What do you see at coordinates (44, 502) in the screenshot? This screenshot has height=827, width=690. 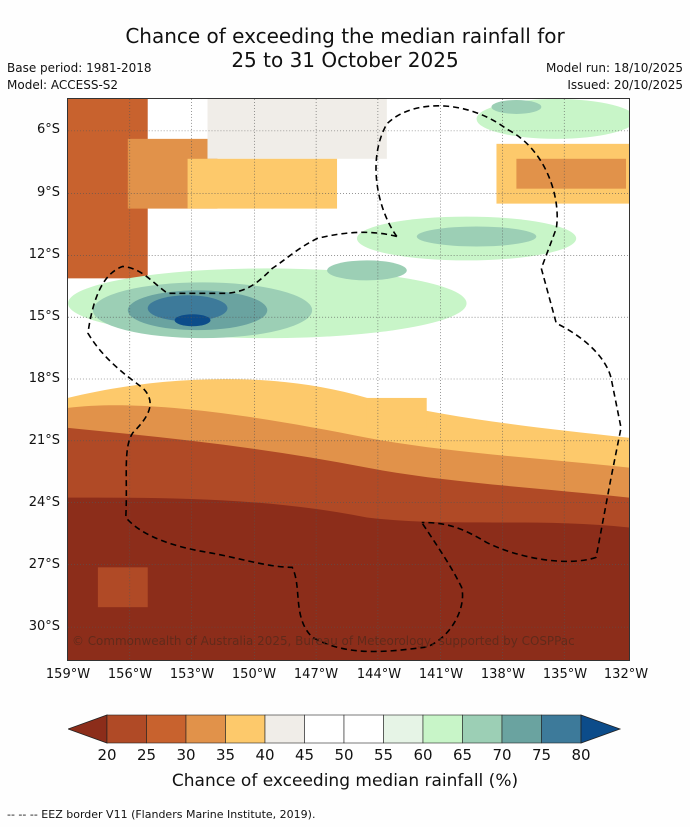 I see `lat-label: 24°S` at bounding box center [44, 502].